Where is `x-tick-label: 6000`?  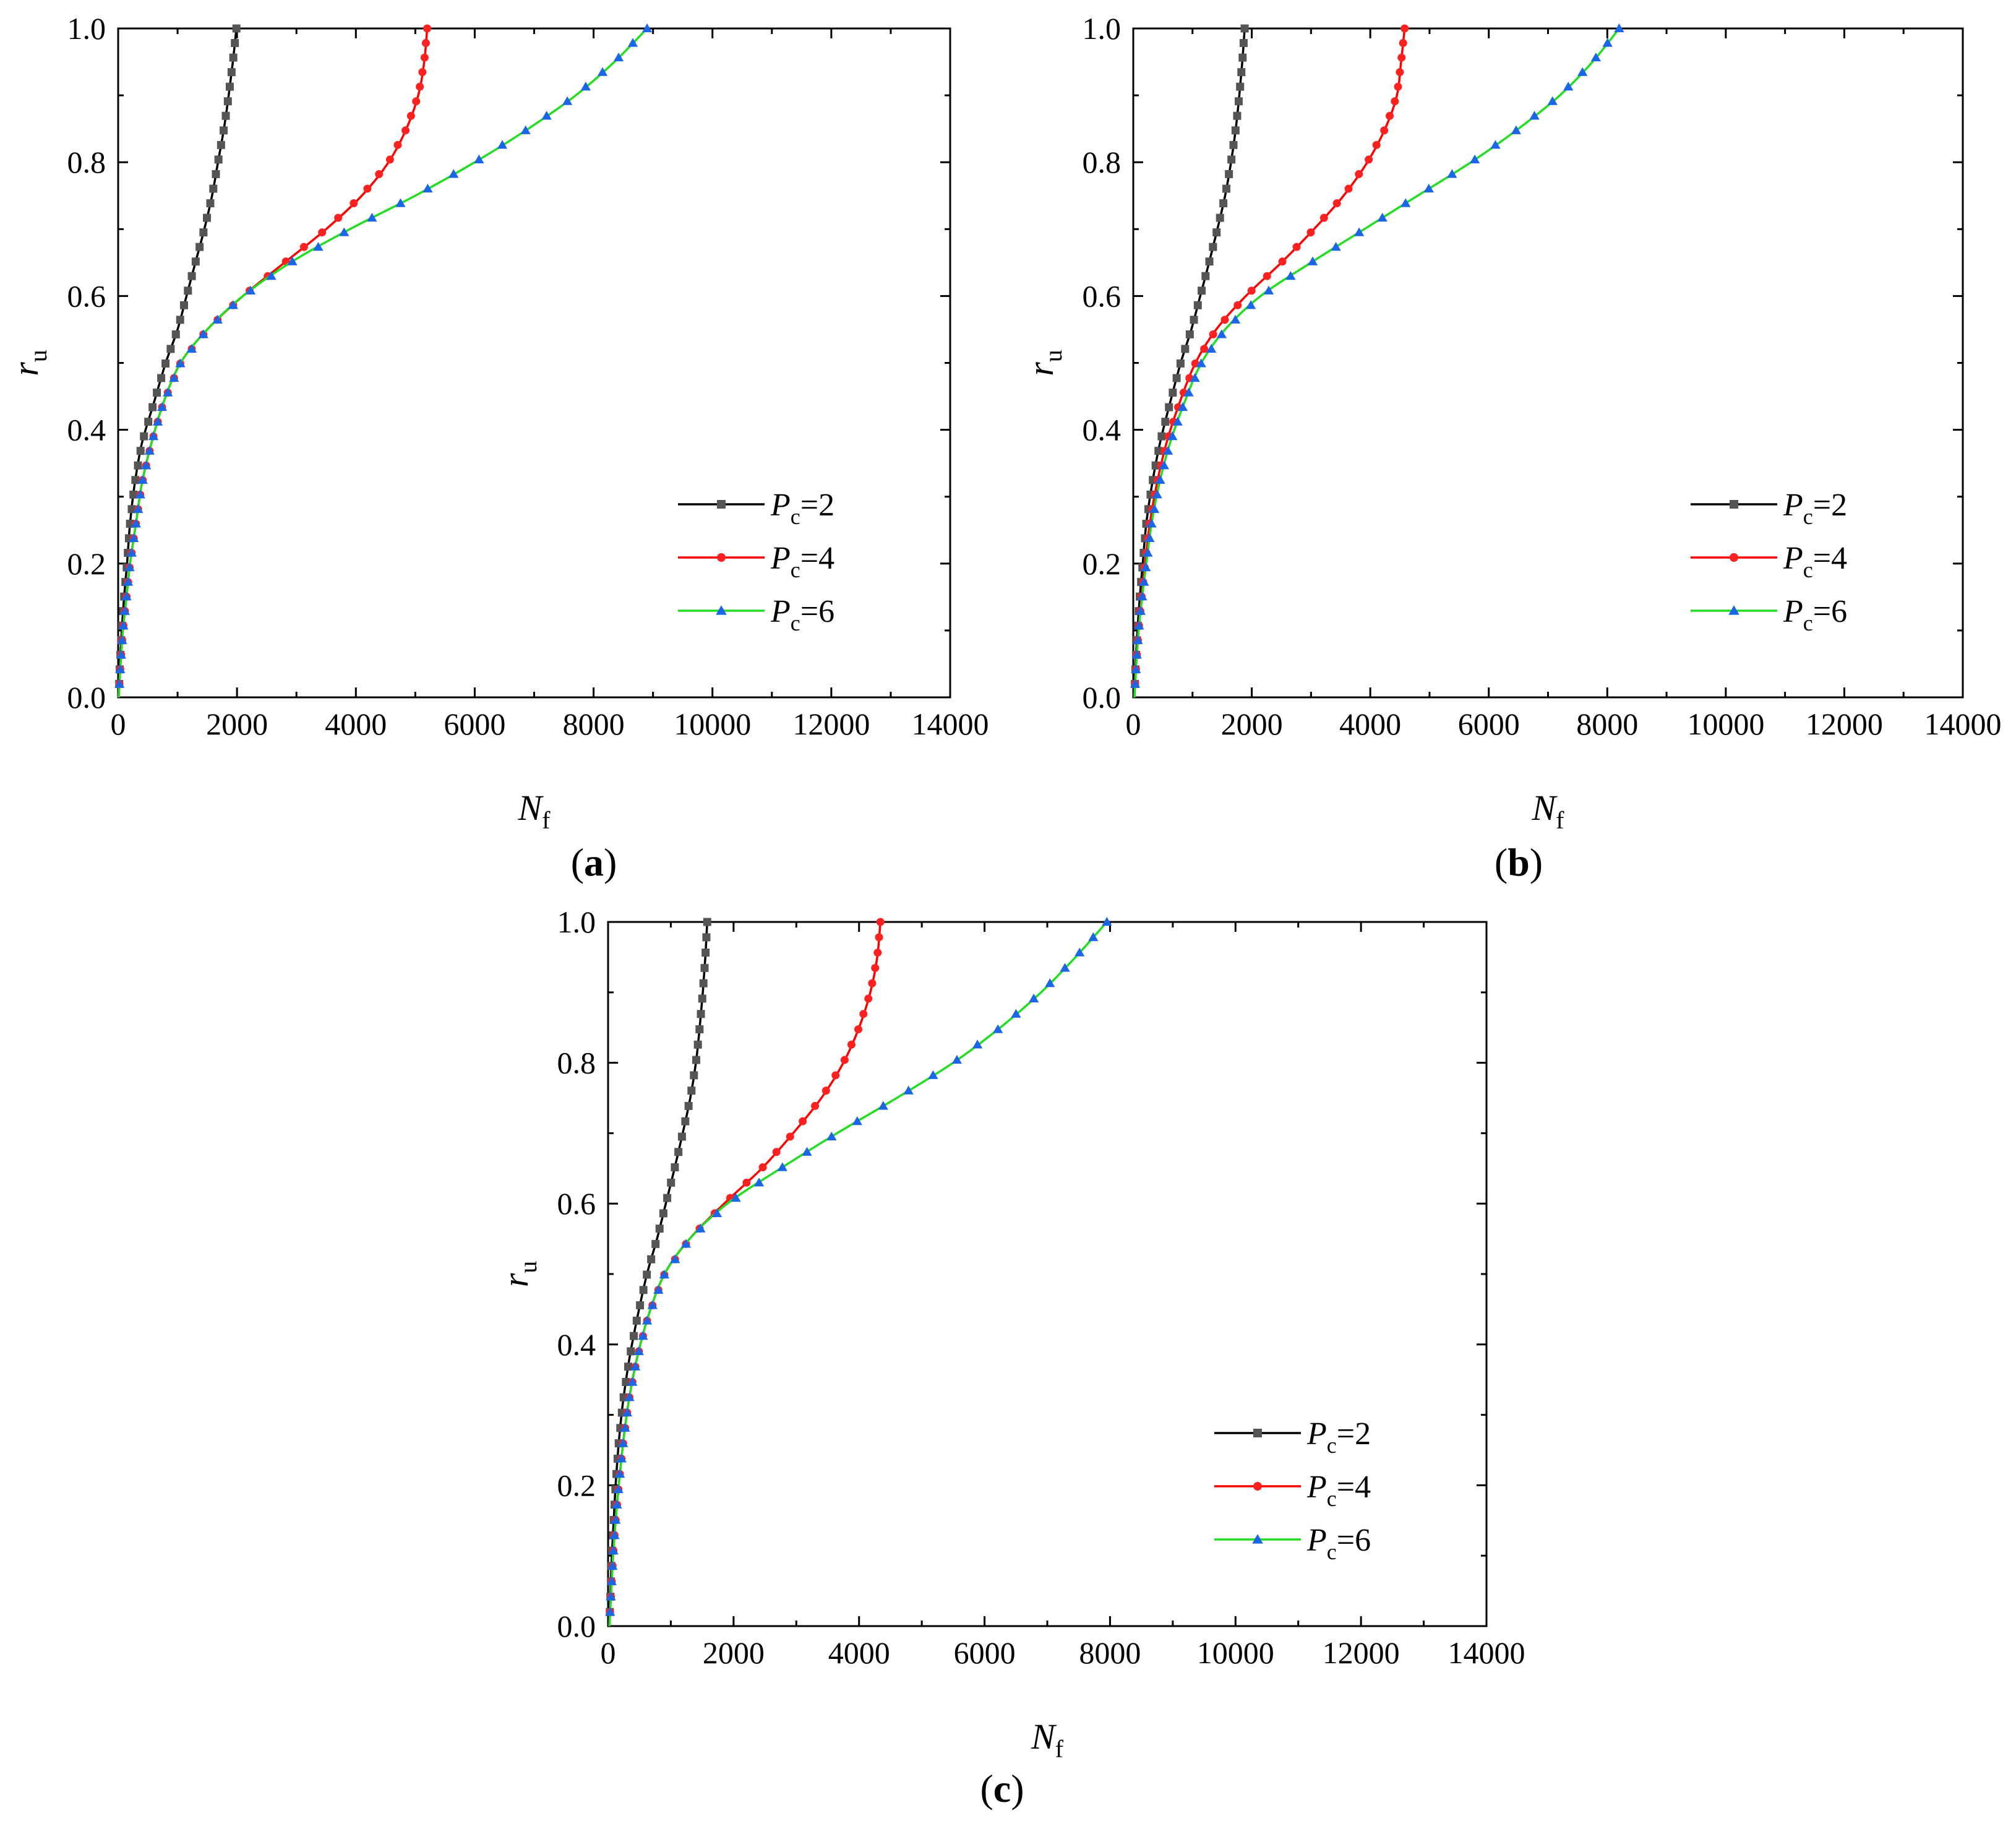 x-tick-label: 6000 is located at coordinates (1489, 724).